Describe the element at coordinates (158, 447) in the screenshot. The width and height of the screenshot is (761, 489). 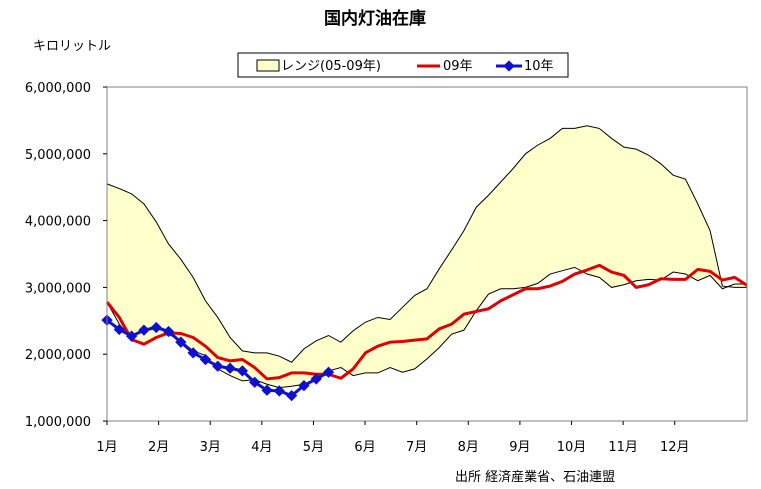
I see `x-tick-label: 2月` at that location.